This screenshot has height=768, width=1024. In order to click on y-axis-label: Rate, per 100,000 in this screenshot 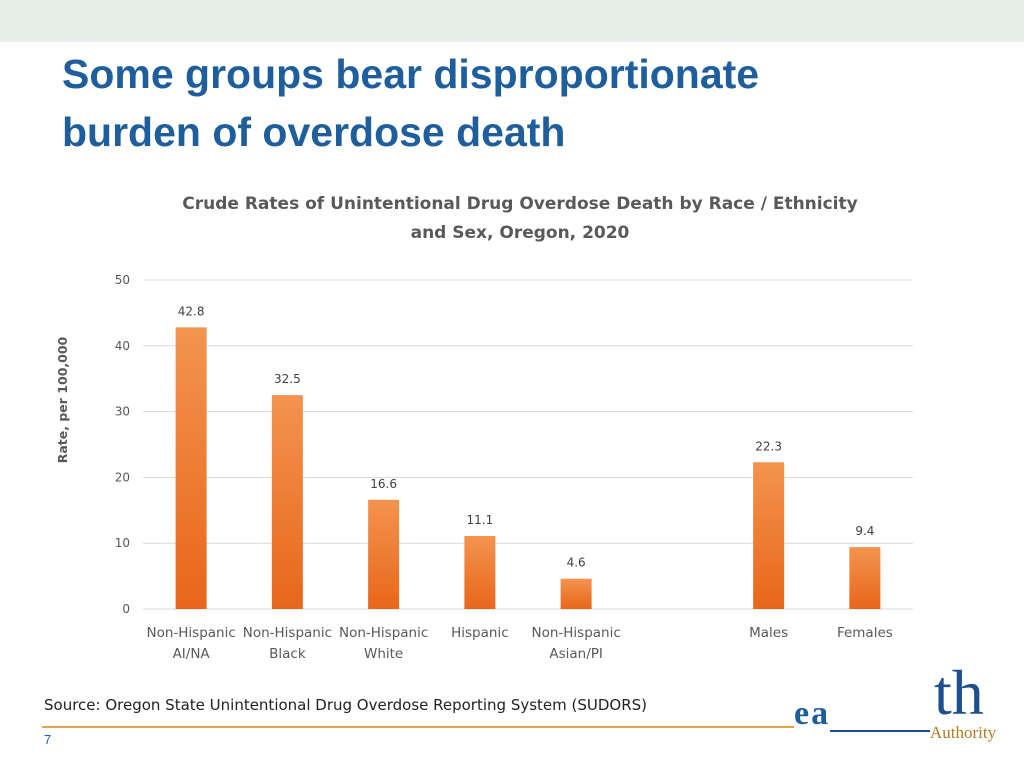, I will do `click(62, 399)`.